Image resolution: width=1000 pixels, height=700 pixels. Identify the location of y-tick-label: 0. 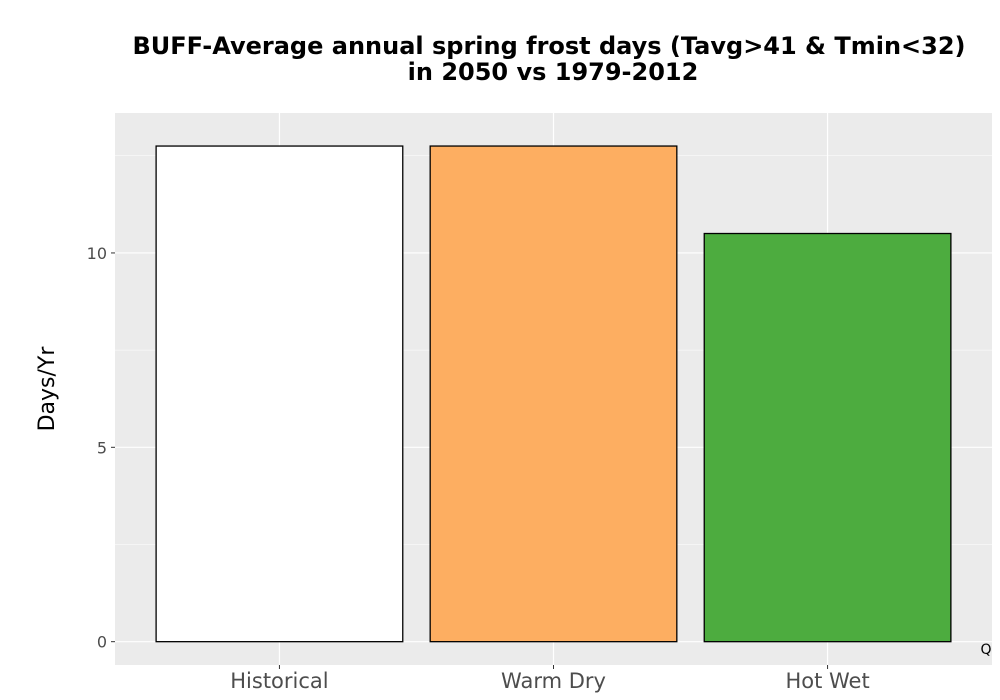
(102, 642).